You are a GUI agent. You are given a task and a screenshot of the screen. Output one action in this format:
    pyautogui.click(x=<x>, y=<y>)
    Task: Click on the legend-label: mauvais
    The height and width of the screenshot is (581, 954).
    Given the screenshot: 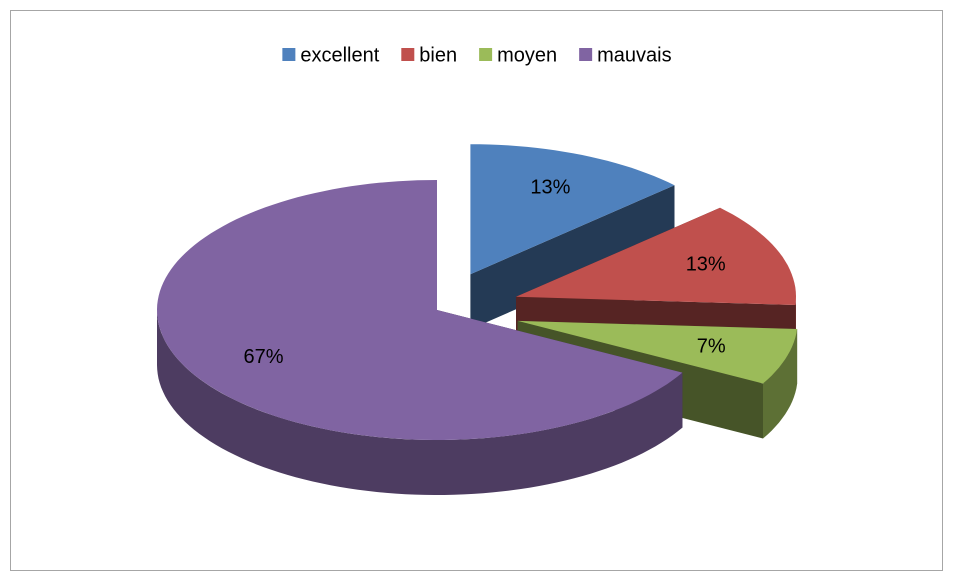 What is the action you would take?
    pyautogui.click(x=634, y=55)
    